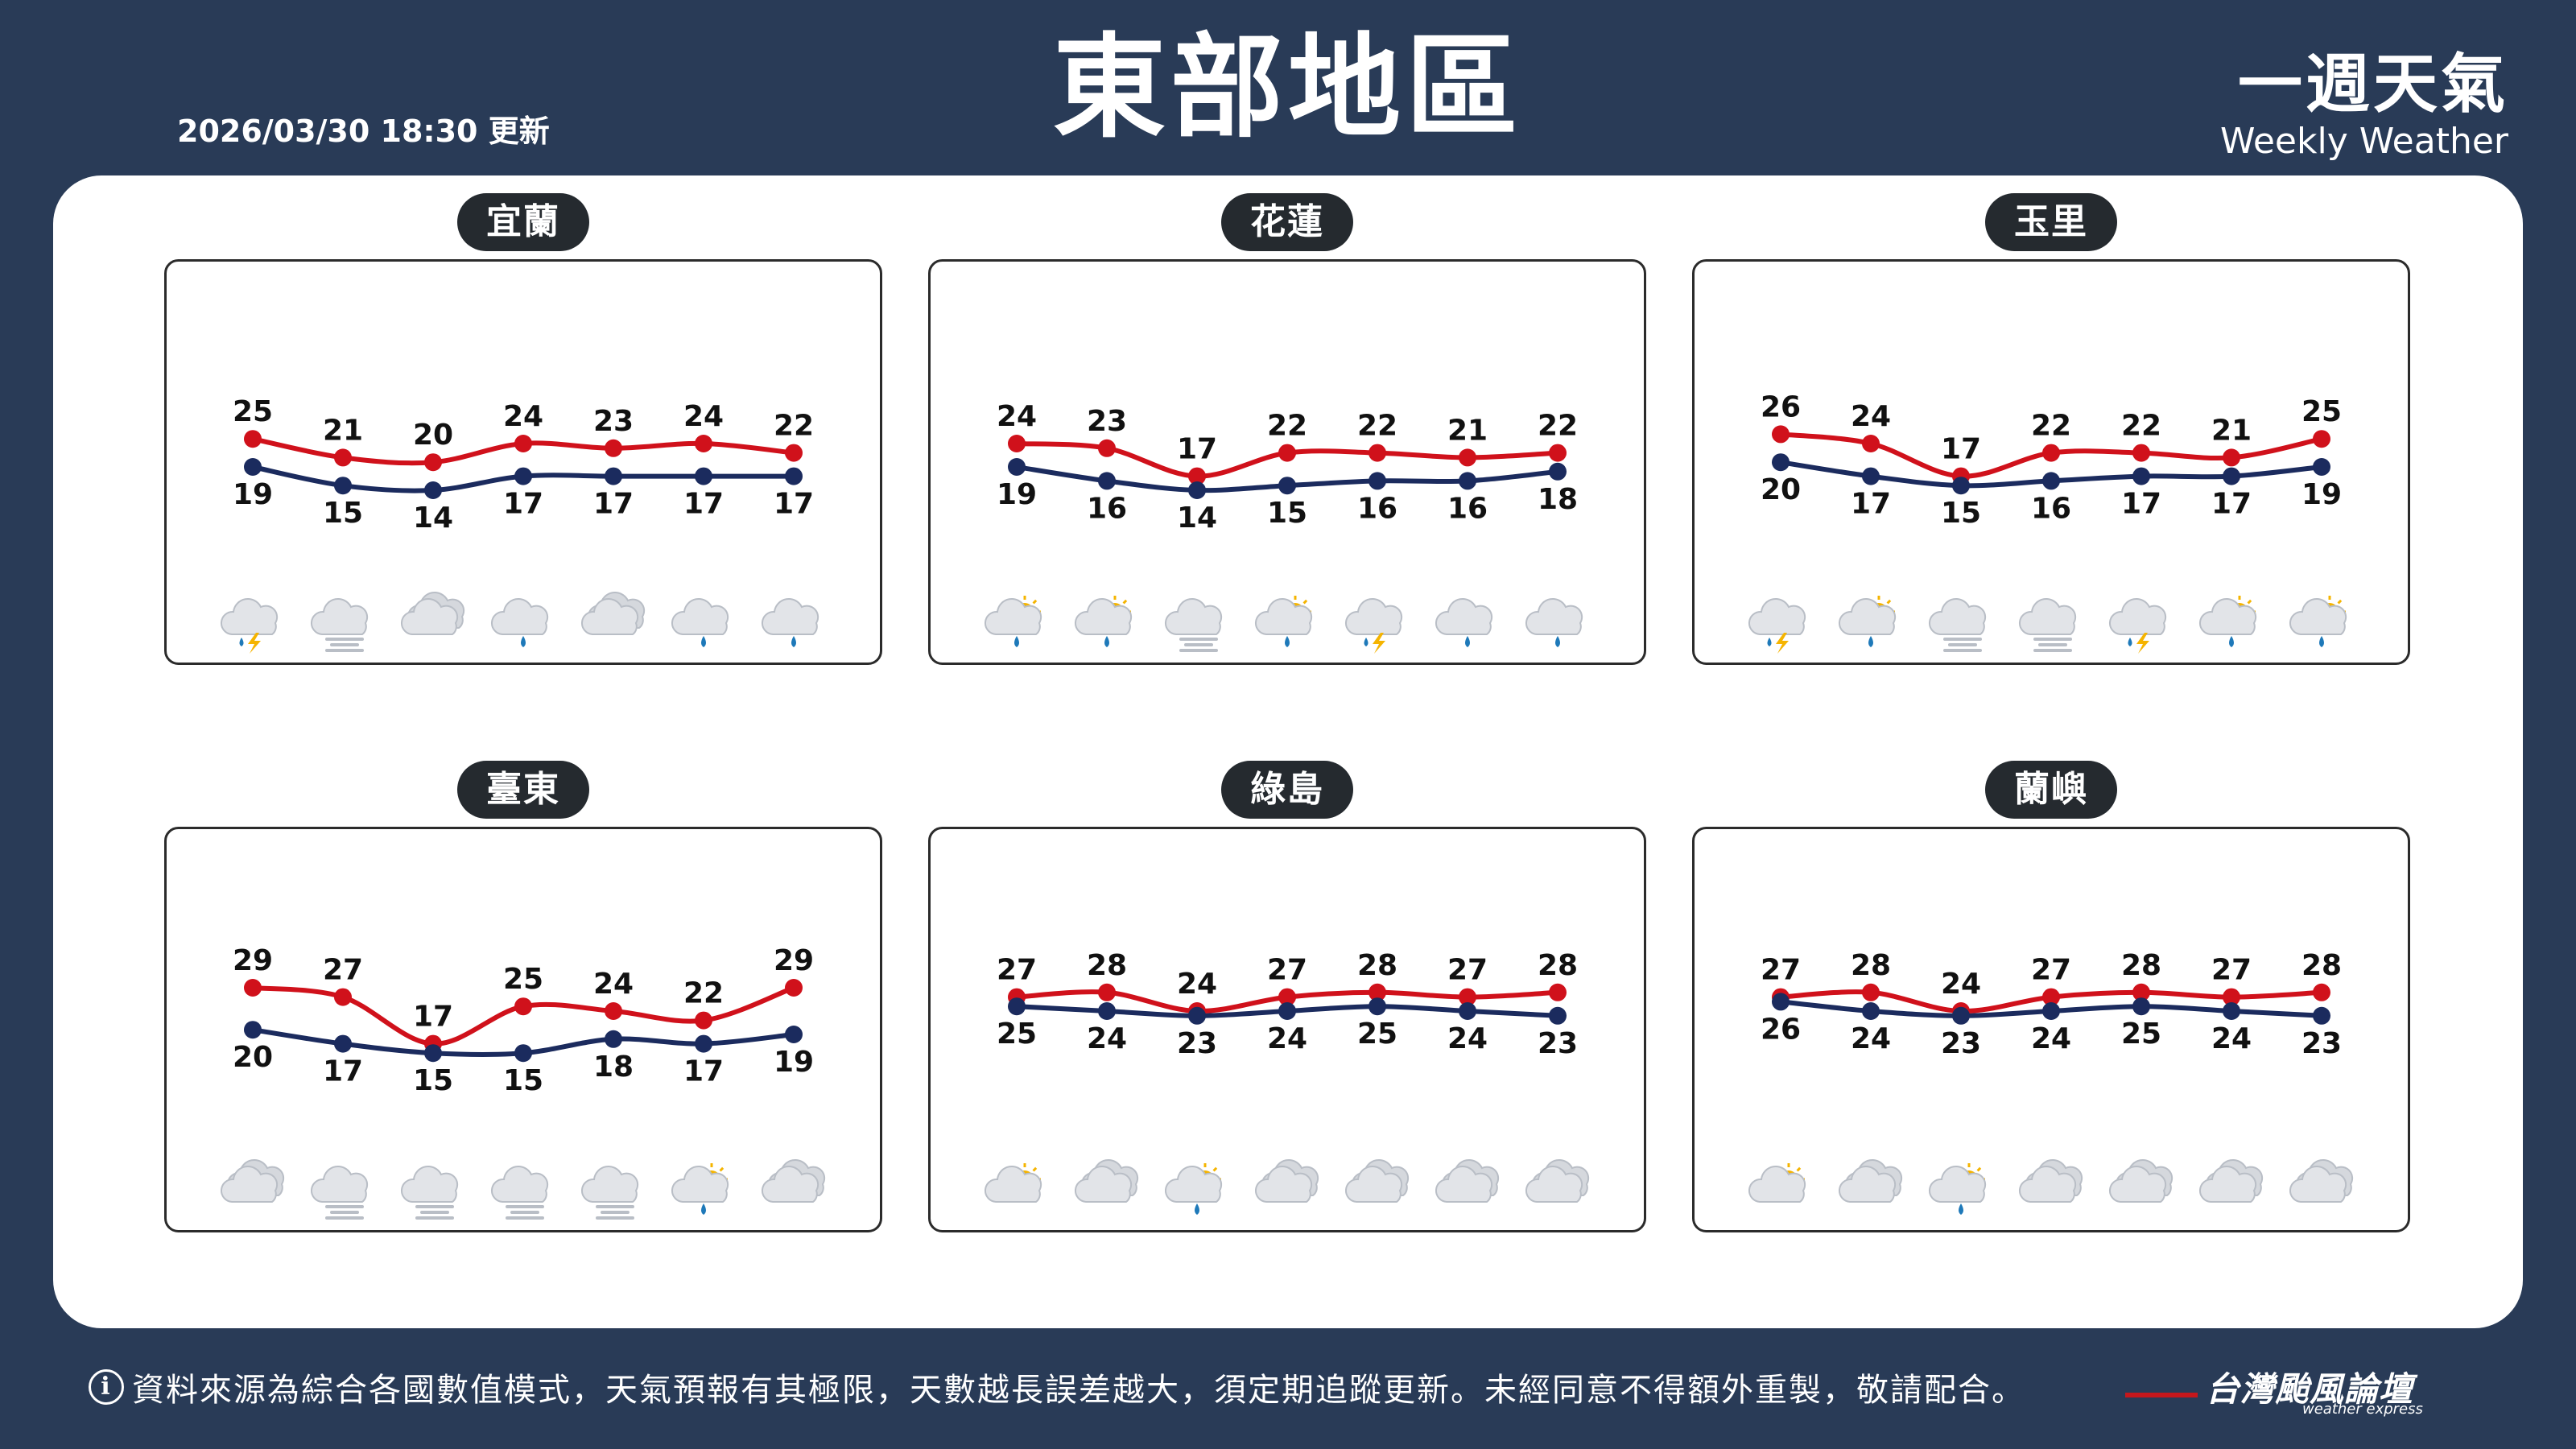 The image size is (2576, 1449). Describe the element at coordinates (2373, 84) in the screenshot. I see `brand-title: 一週天氣` at that location.